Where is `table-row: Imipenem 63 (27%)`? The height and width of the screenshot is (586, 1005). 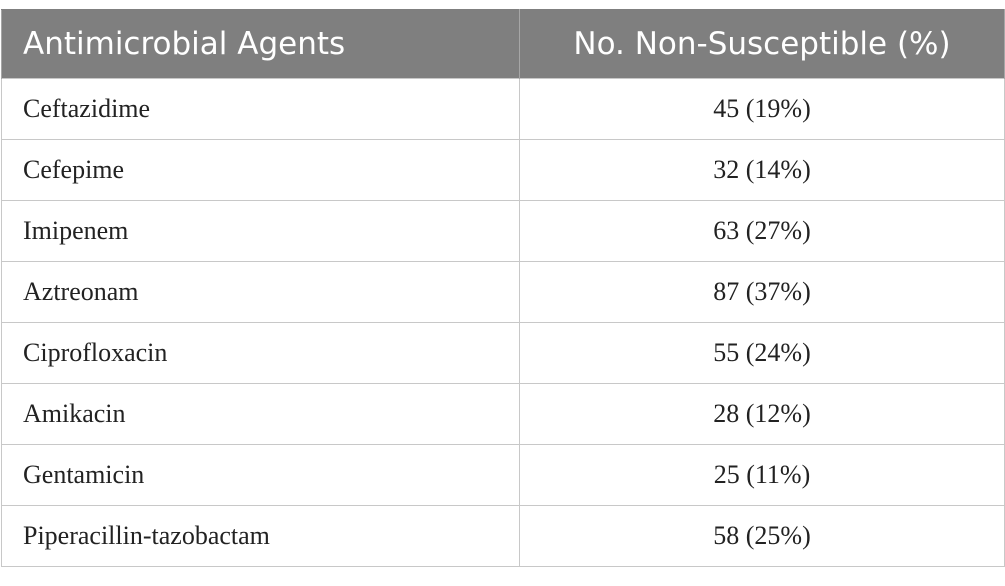 table-row: Imipenem 63 (27%) is located at coordinates (503, 231).